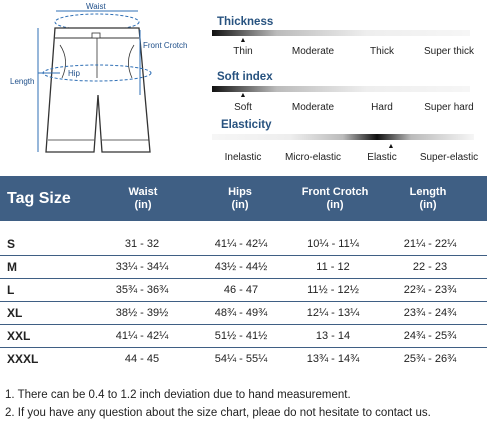 The width and height of the screenshot is (487, 424). I want to click on header-tag-size: Tag Size, so click(39, 198).